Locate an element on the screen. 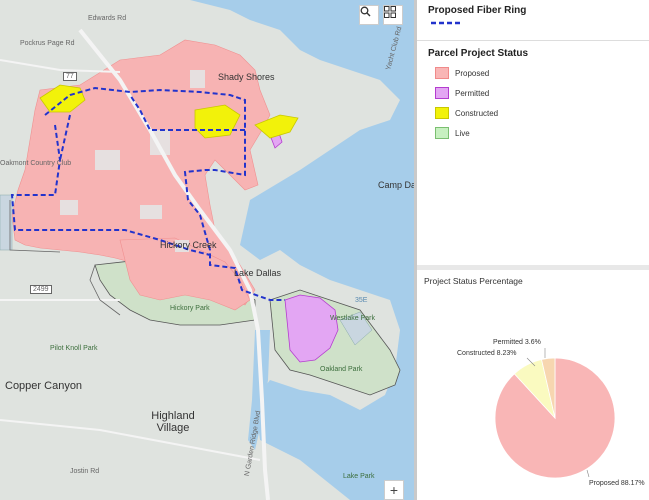 The height and width of the screenshot is (500, 649). legend-item-label: Permitted is located at coordinates (472, 93).